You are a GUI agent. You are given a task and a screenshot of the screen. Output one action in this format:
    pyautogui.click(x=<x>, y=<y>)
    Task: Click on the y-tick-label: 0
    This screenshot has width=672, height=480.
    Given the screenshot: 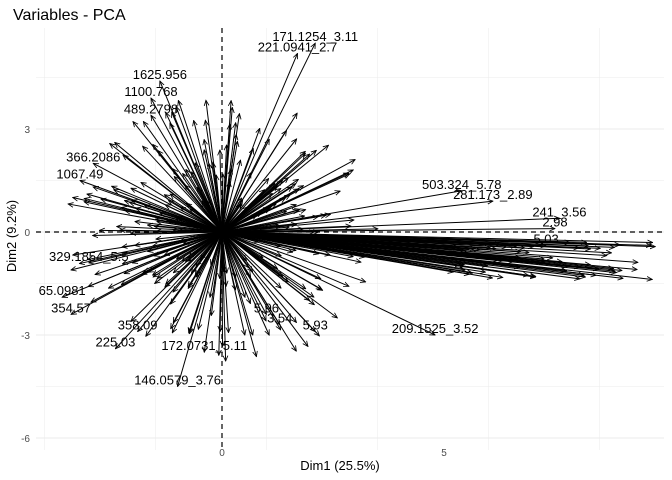 What is the action you would take?
    pyautogui.click(x=27, y=233)
    